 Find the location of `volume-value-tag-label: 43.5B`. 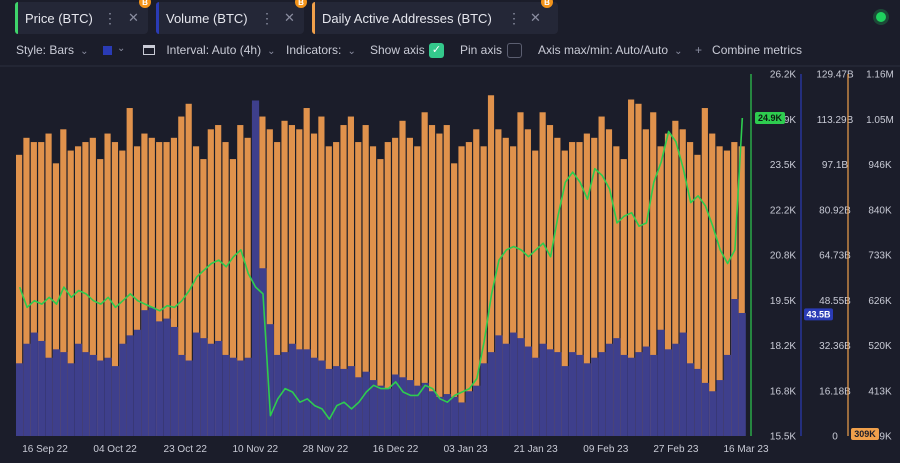

volume-value-tag-label: 43.5B is located at coordinates (818, 314).